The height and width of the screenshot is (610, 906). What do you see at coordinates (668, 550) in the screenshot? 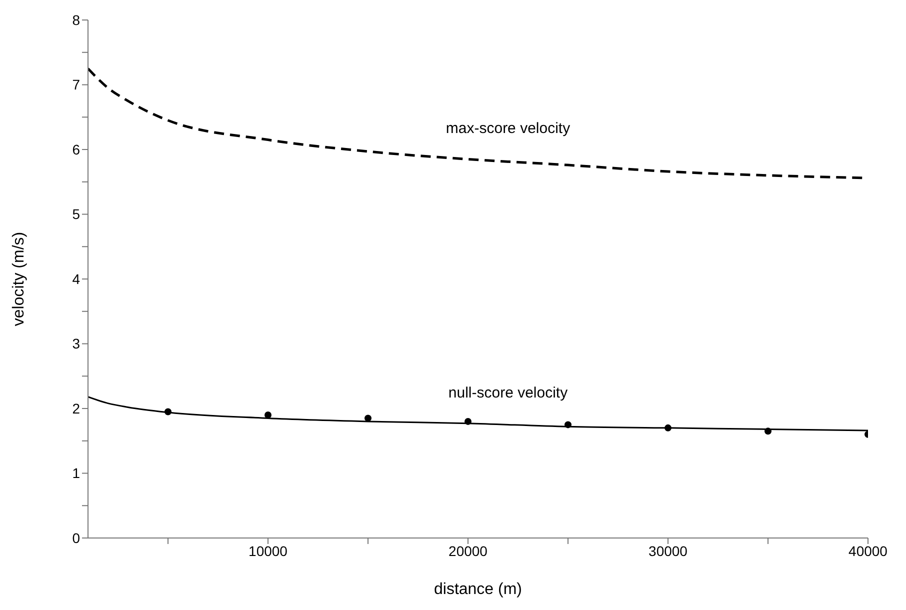
I see `x-tick-label: 30000` at bounding box center [668, 550].